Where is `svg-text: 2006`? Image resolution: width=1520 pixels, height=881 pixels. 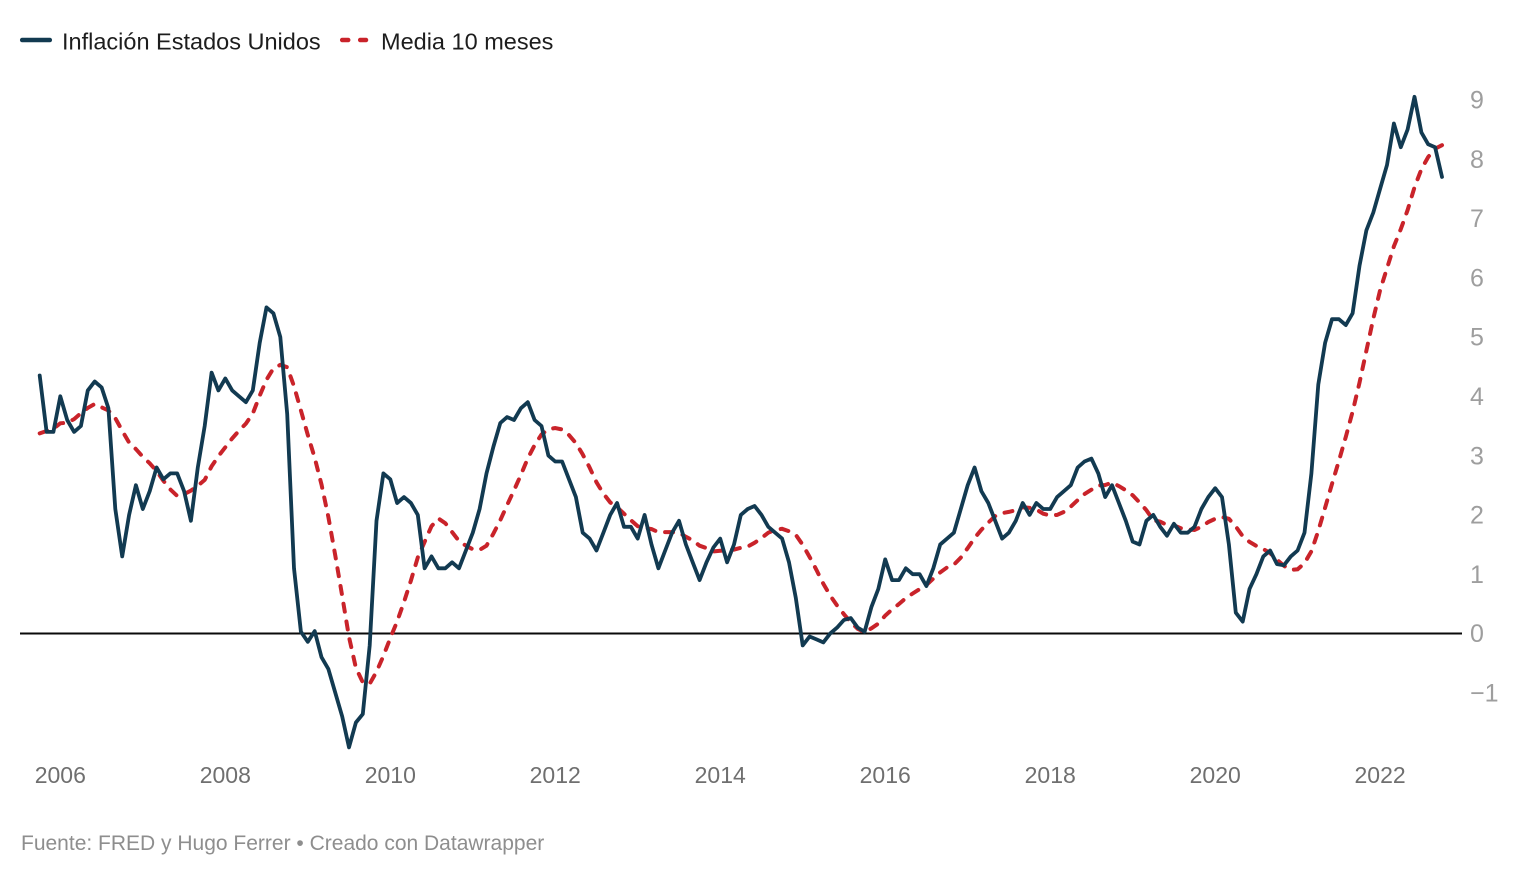
svg-text: 2006 is located at coordinates (60, 775).